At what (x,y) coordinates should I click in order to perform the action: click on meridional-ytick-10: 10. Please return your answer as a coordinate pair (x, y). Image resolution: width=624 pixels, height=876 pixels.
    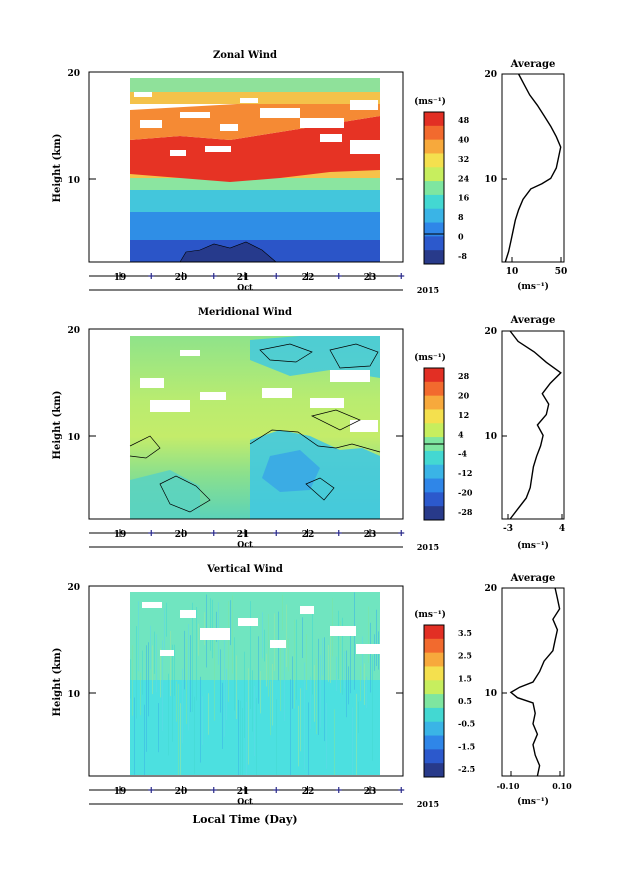
    Looking at the image, I should click on (73, 438).